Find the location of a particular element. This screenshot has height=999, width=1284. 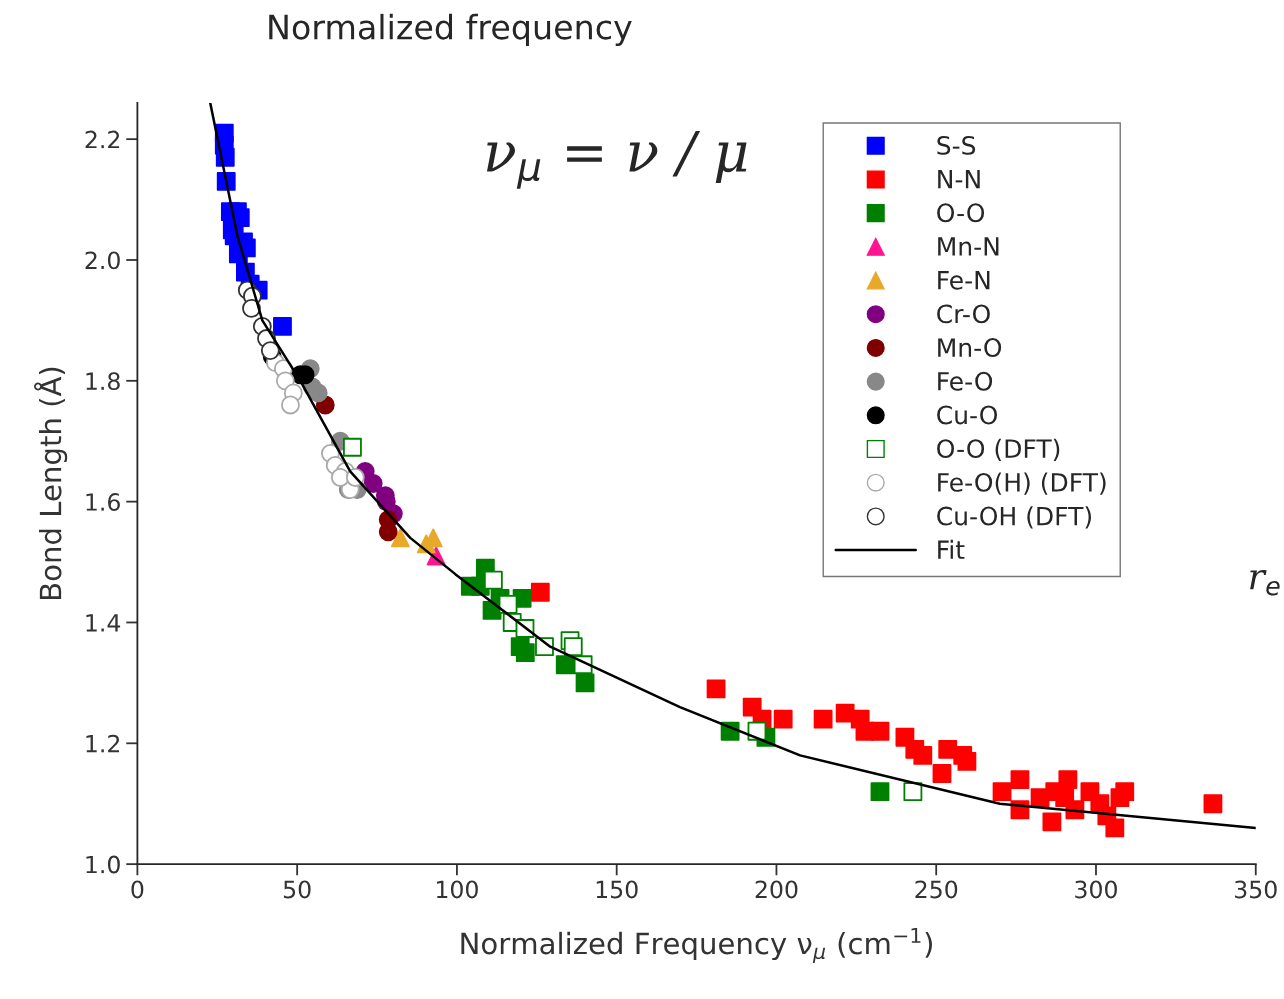

x-axis-title: Normalized Frequency ν$_{μ}$ (cm$^{−1}$) is located at coordinates (696, 945).